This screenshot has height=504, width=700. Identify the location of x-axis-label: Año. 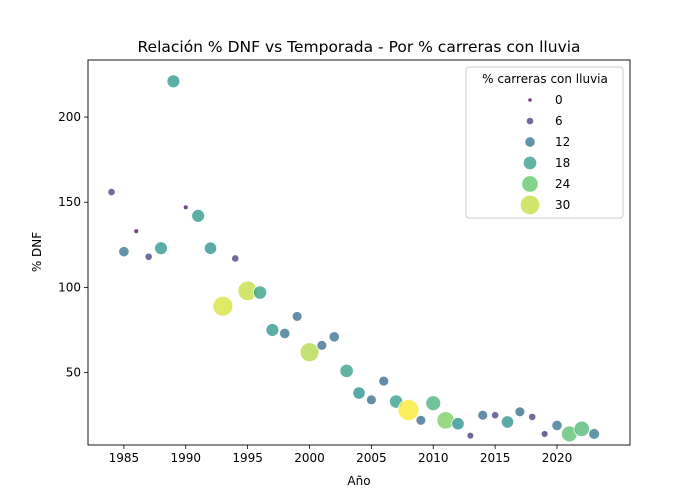
(358, 481).